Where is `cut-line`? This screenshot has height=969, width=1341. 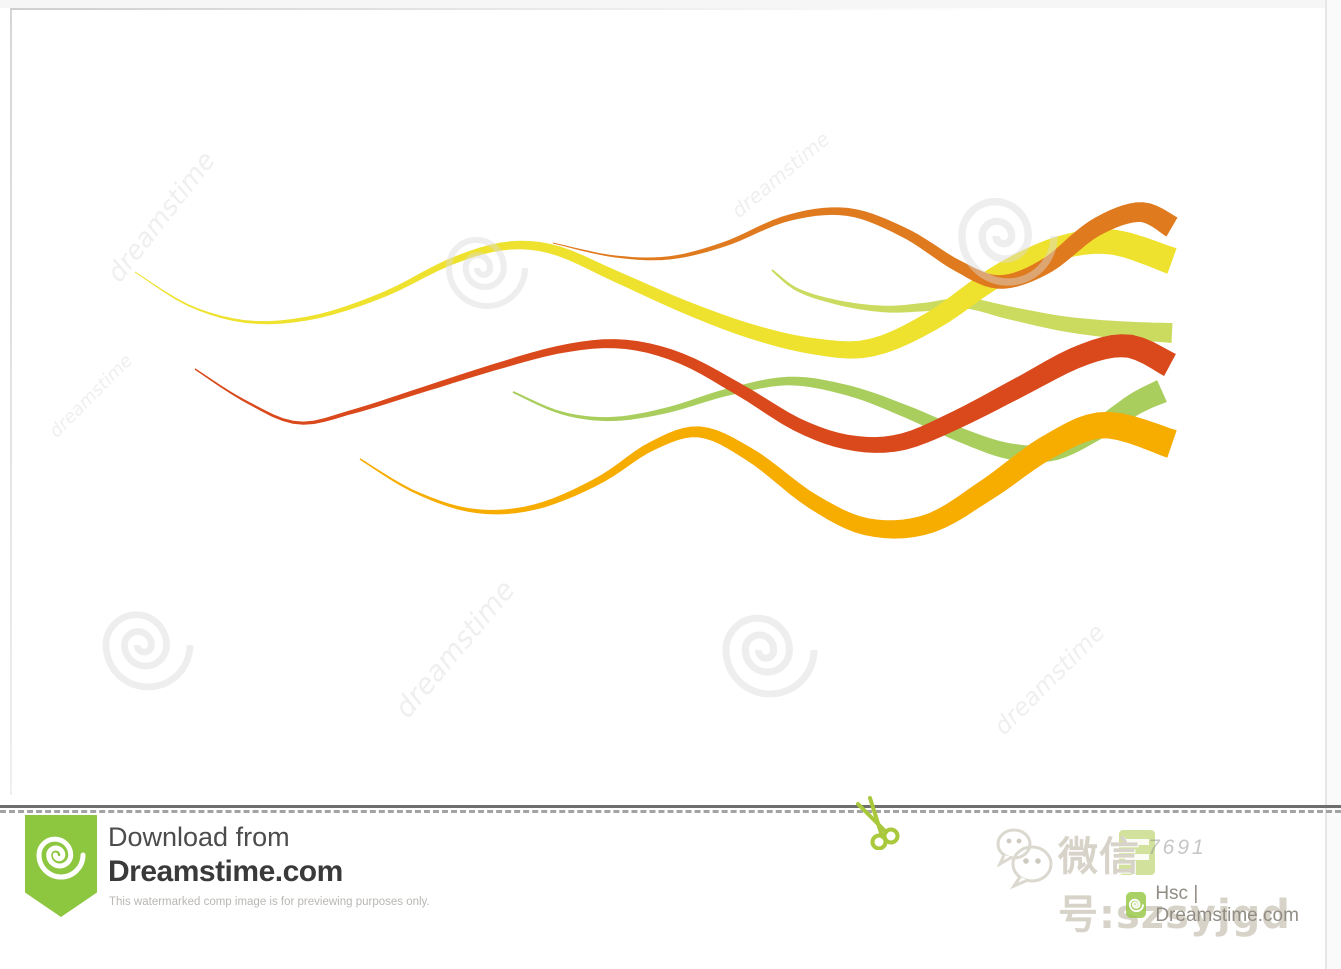
cut-line is located at coordinates (670, 809).